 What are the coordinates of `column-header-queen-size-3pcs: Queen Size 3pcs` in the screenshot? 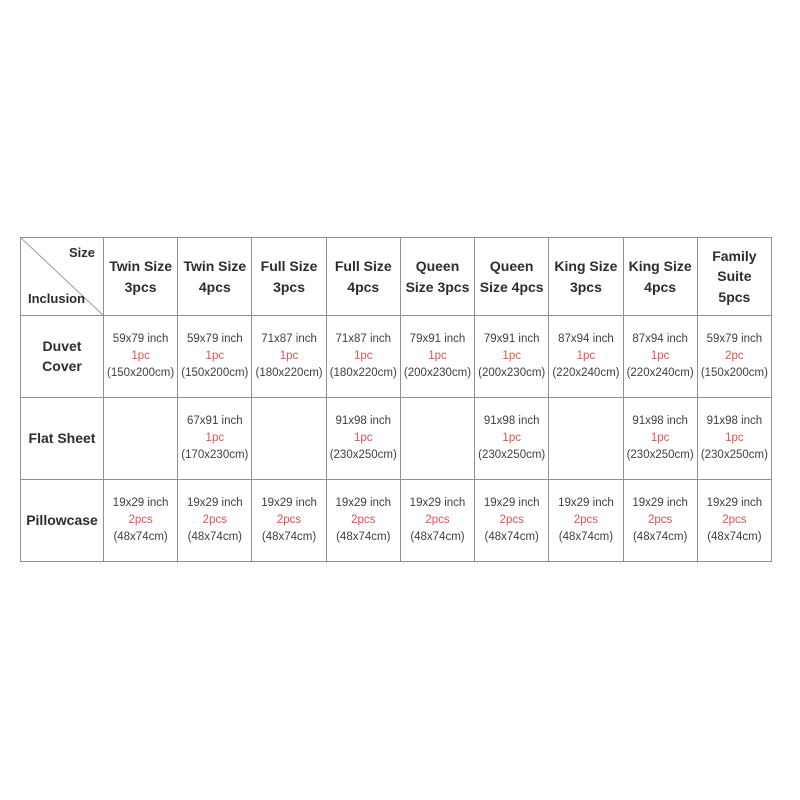 It's located at (437, 276).